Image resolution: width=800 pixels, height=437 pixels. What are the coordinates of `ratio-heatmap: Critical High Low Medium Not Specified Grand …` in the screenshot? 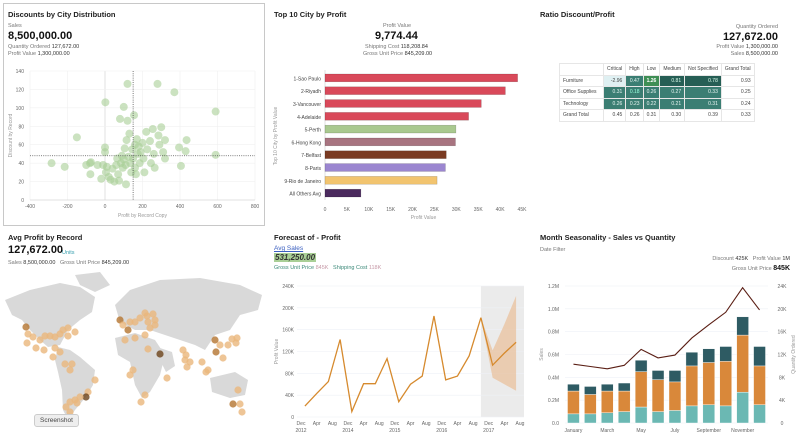 It's located at (657, 92).